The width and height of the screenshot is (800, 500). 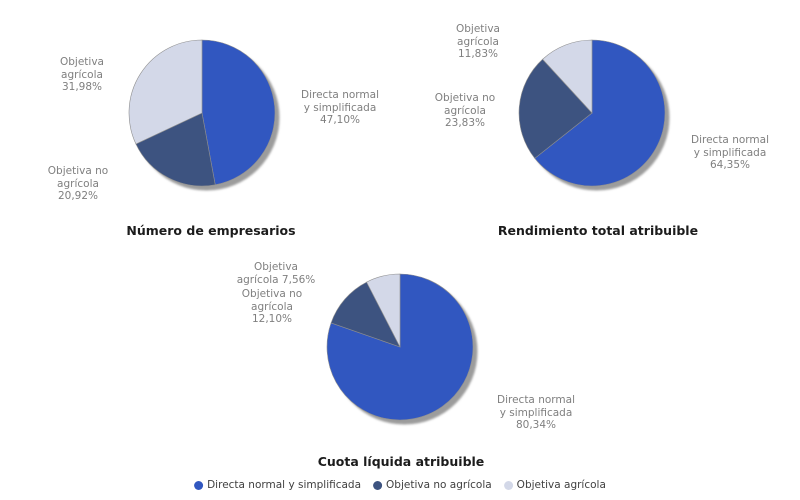 What do you see at coordinates (730, 165) in the screenshot?
I see `slice-label-value: 64,35%` at bounding box center [730, 165].